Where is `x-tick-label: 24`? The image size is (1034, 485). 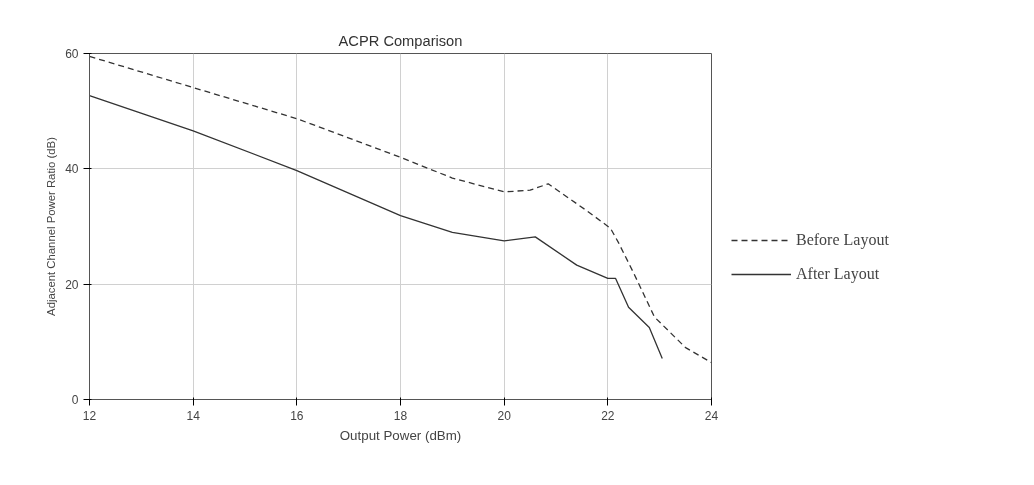
x-tick-label: 24 is located at coordinates (711, 415).